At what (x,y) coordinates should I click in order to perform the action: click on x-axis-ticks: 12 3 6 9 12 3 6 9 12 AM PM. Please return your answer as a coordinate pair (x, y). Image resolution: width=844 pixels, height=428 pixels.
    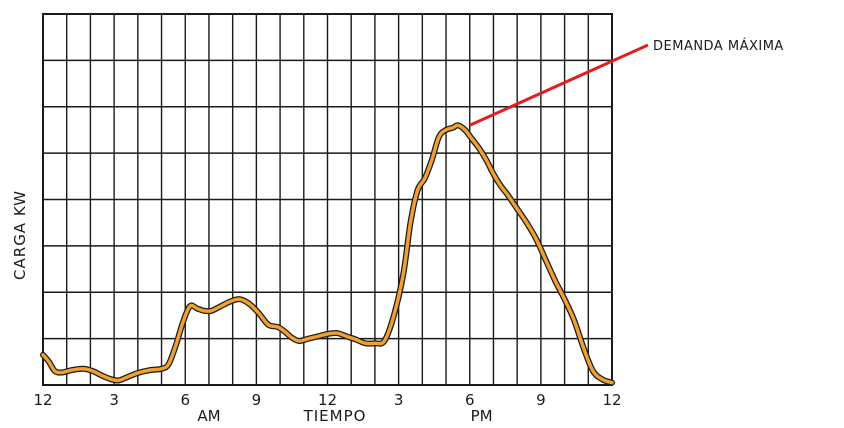
    Looking at the image, I should click on (327, 408).